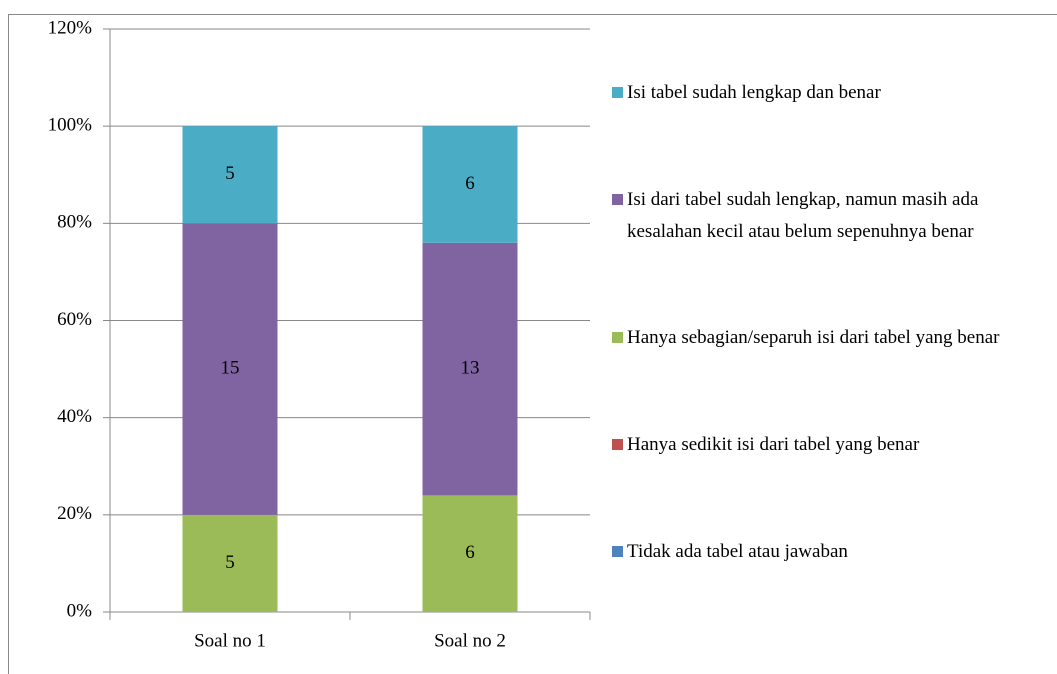 The width and height of the screenshot is (1057, 674). What do you see at coordinates (80, 610) in the screenshot?
I see `y-tick-label: 0%` at bounding box center [80, 610].